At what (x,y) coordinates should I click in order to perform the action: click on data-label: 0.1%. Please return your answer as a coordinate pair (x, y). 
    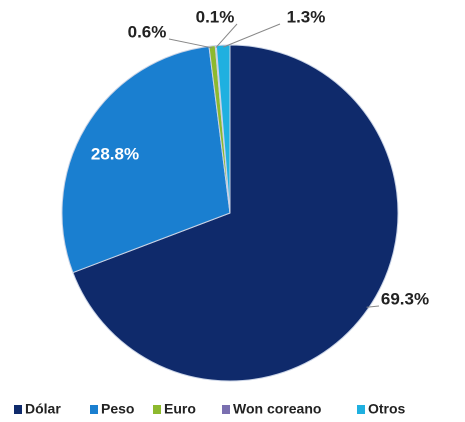
    Looking at the image, I should click on (215, 16).